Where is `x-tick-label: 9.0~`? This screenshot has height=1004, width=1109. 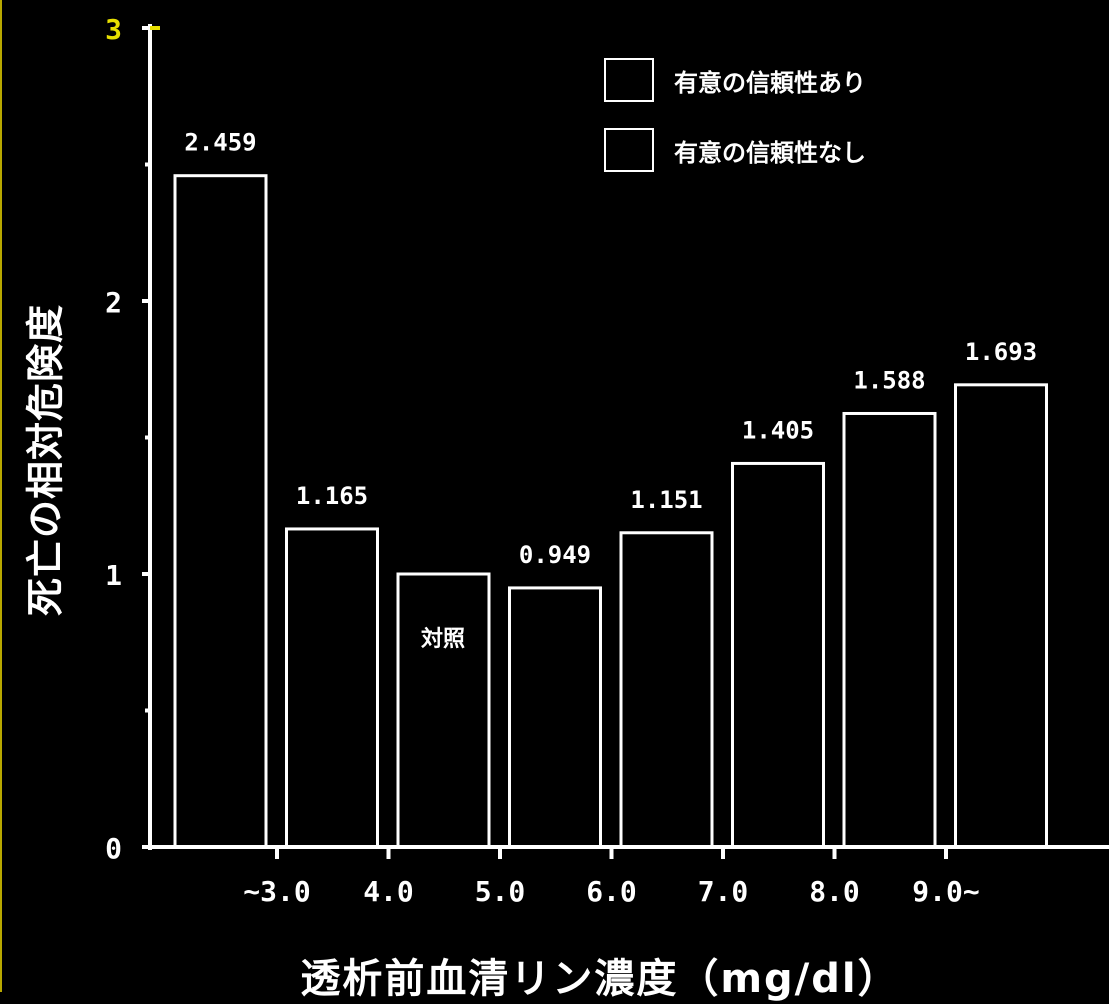 x-tick-label: 9.0~ is located at coordinates (945, 891).